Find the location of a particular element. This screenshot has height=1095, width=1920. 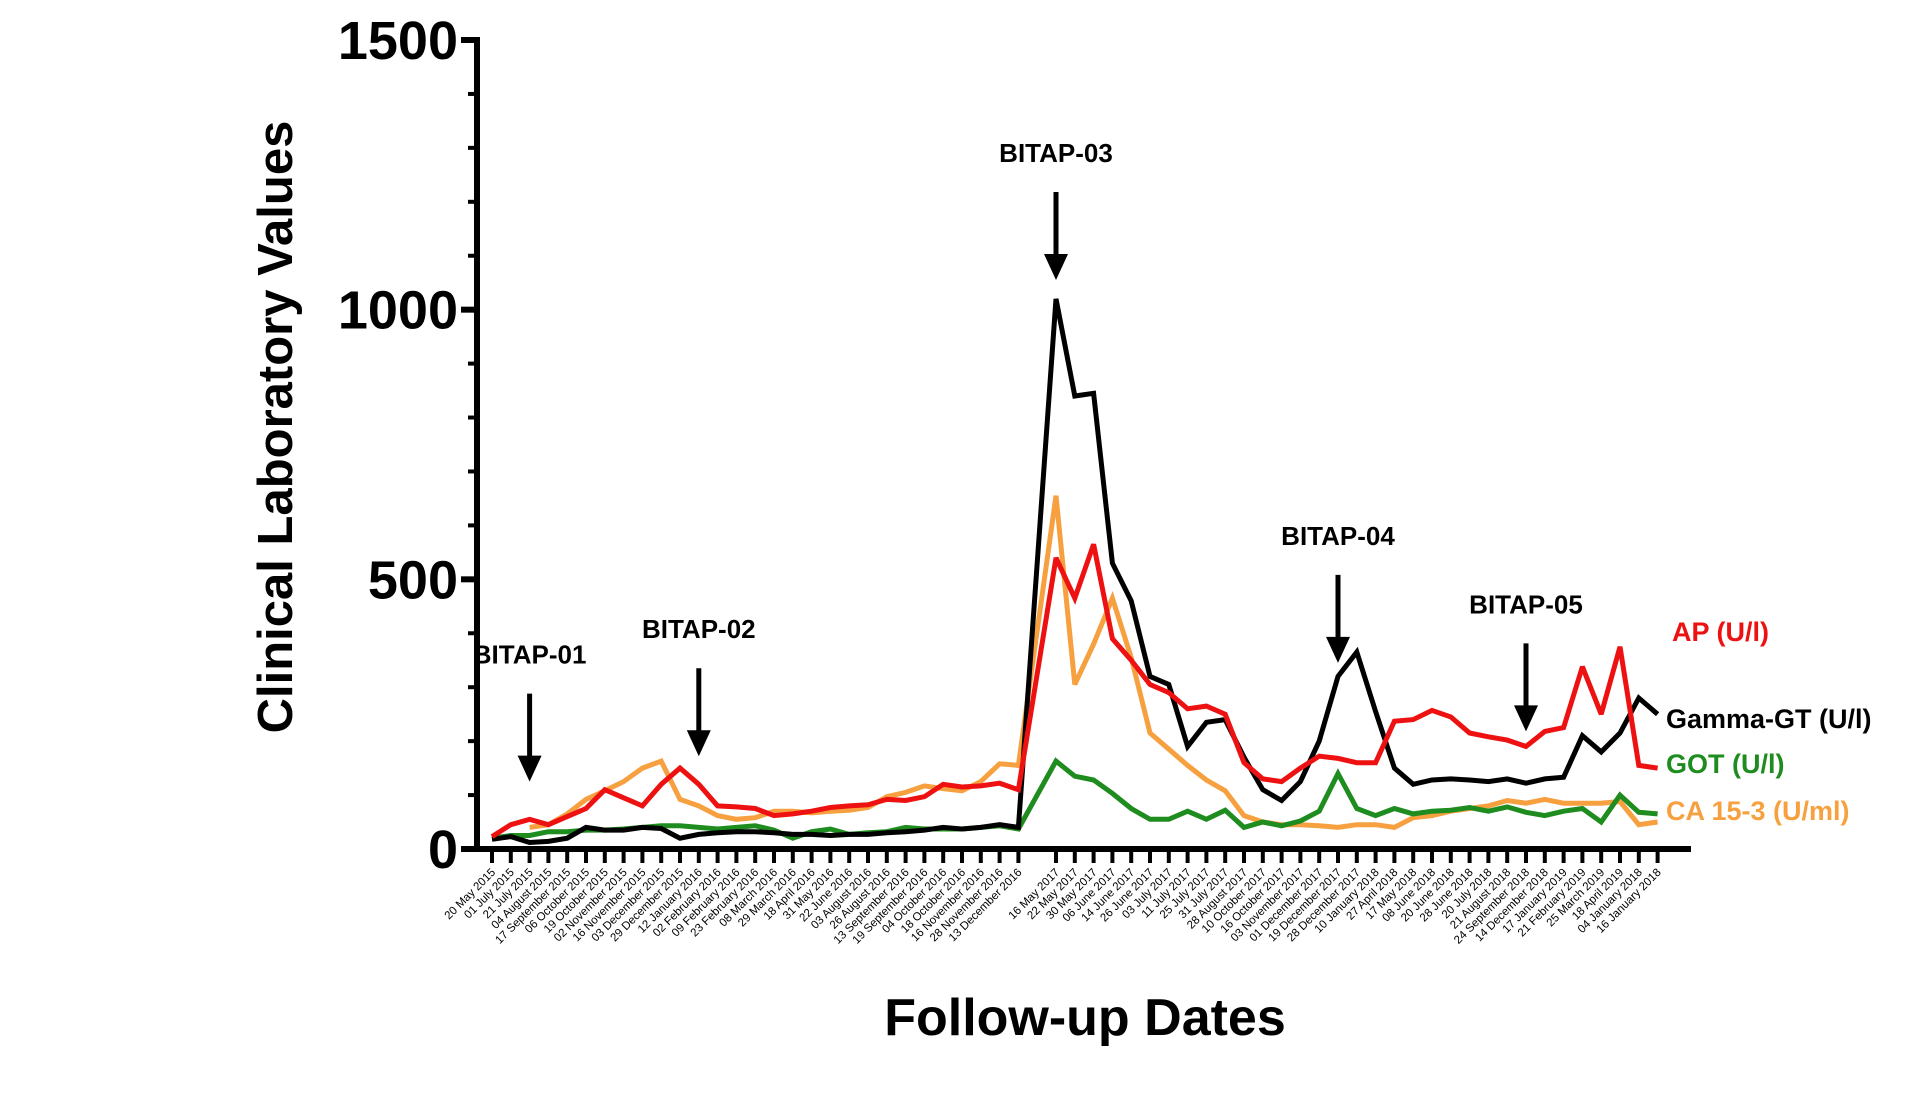

annotation-bitap-01: BITAP-01 is located at coordinates (530, 711).